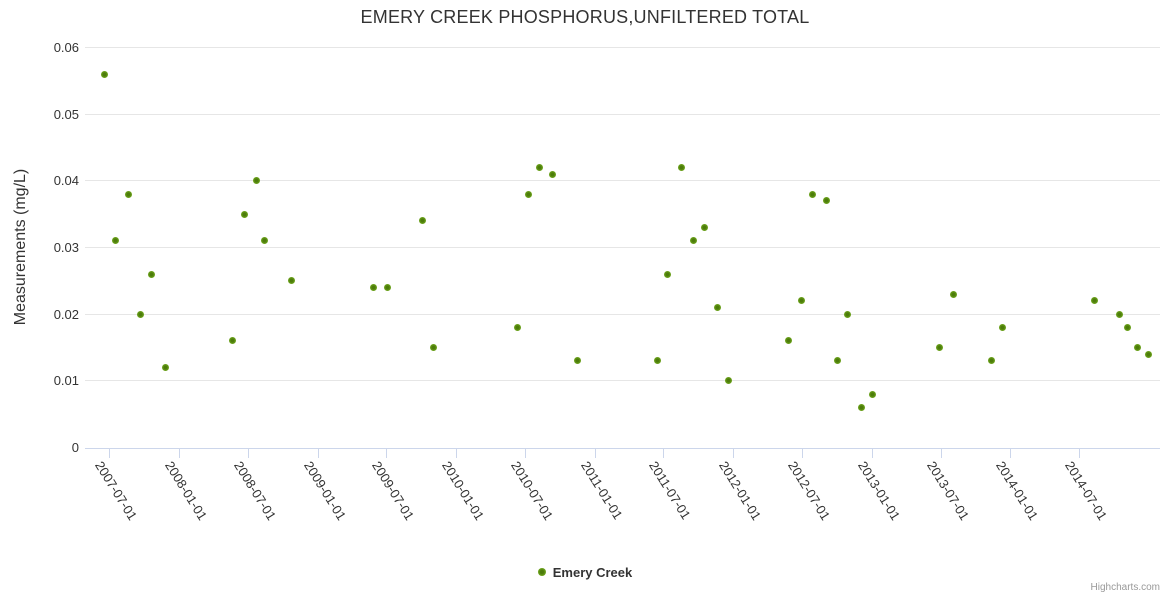  I want to click on y-tick-label: 0, so click(75, 447).